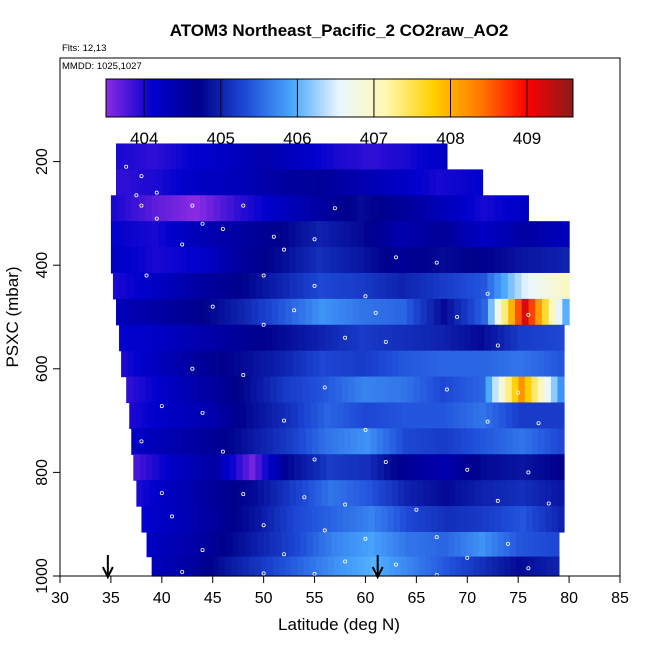  I want to click on latitude-arrows, so click(242, 567).